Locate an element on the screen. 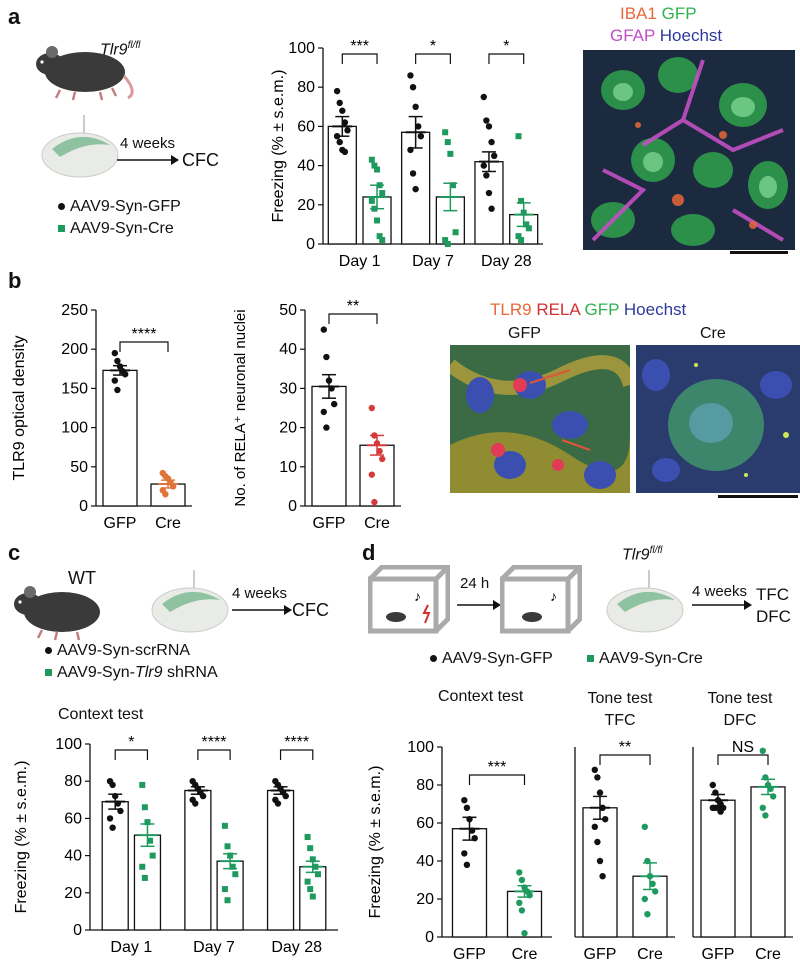 This screenshot has height=965, width=800. arrow-target-c: CFC is located at coordinates (310, 610).